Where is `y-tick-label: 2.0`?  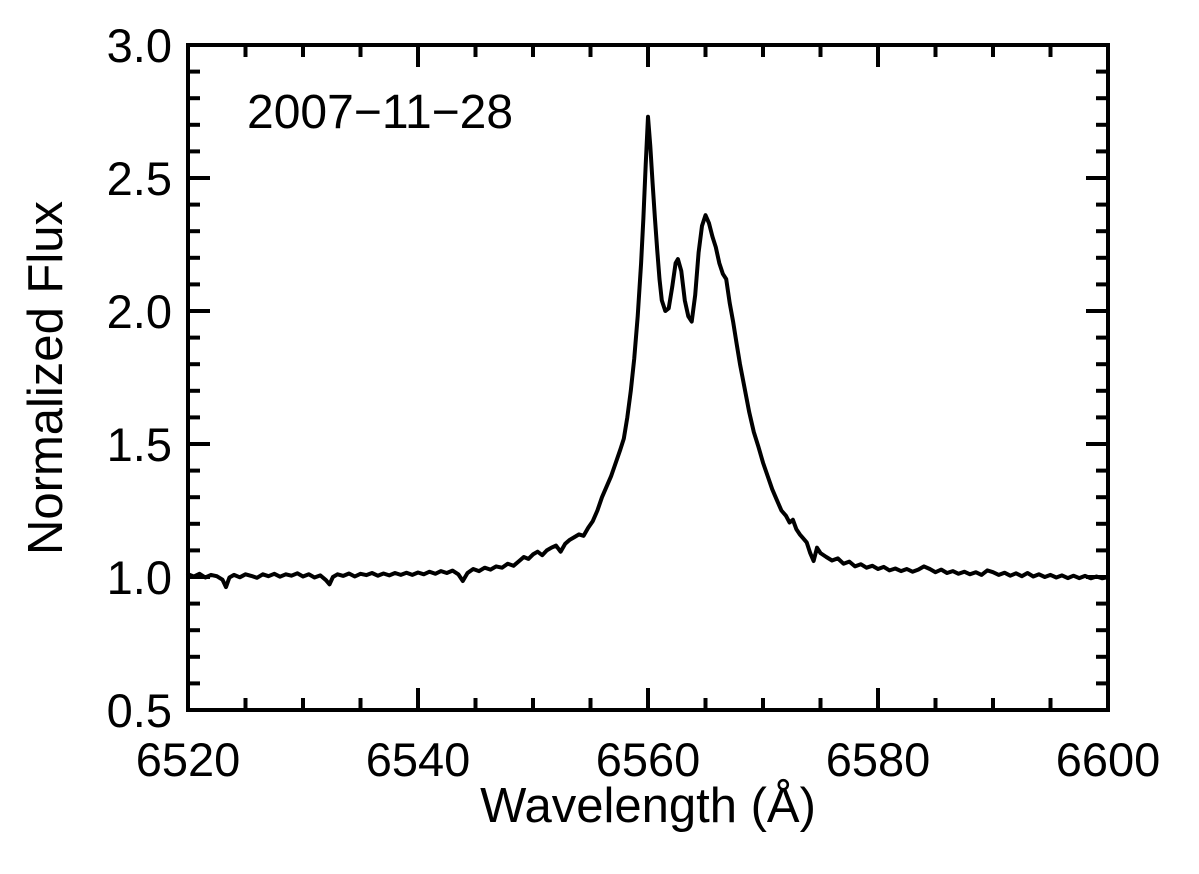
y-tick-label: 2.0 is located at coordinates (139, 311).